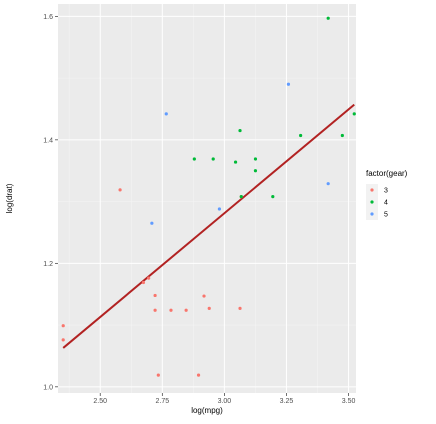 The width and height of the screenshot is (436, 424). I want to click on x-axis-title: log(mpg), so click(207, 410).